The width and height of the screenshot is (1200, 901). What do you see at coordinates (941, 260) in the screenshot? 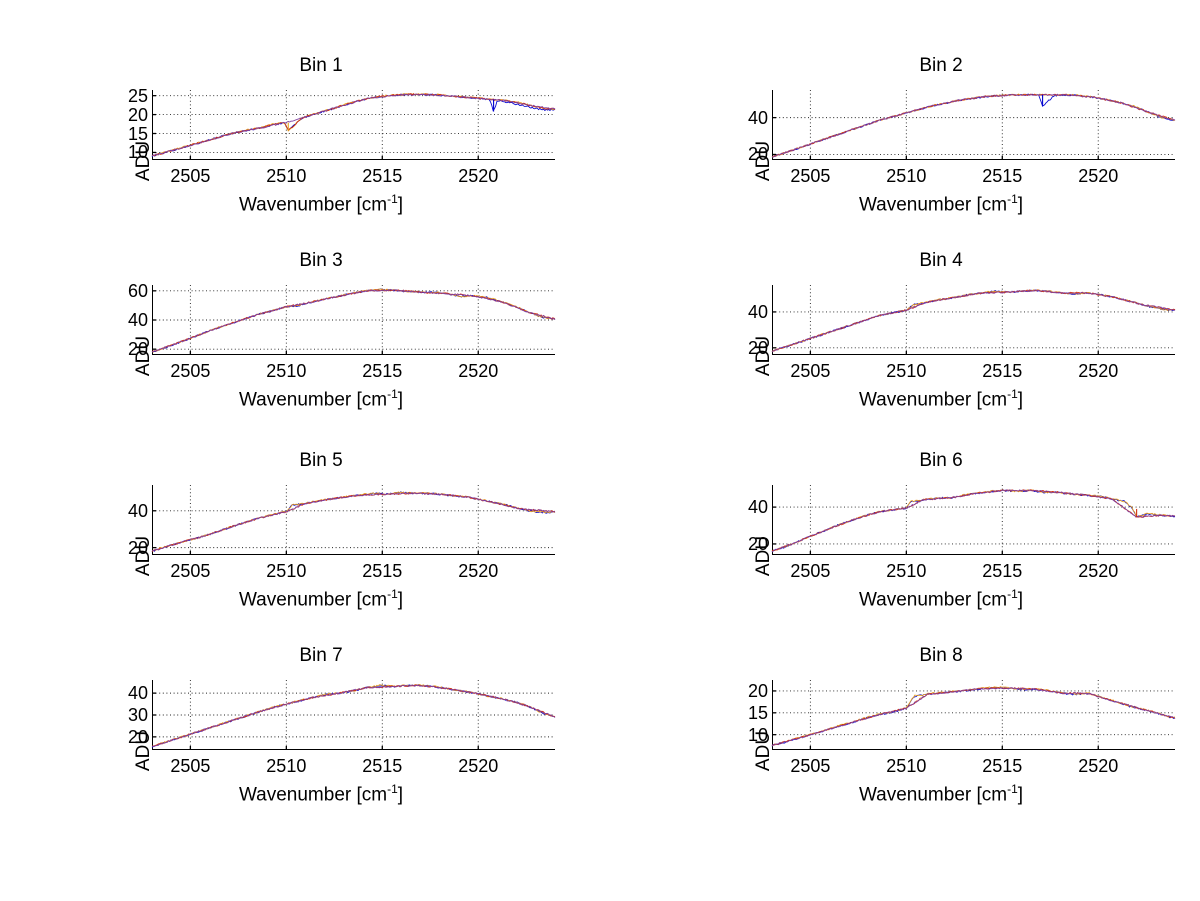
I see `panel-title: Bin 4` at bounding box center [941, 260].